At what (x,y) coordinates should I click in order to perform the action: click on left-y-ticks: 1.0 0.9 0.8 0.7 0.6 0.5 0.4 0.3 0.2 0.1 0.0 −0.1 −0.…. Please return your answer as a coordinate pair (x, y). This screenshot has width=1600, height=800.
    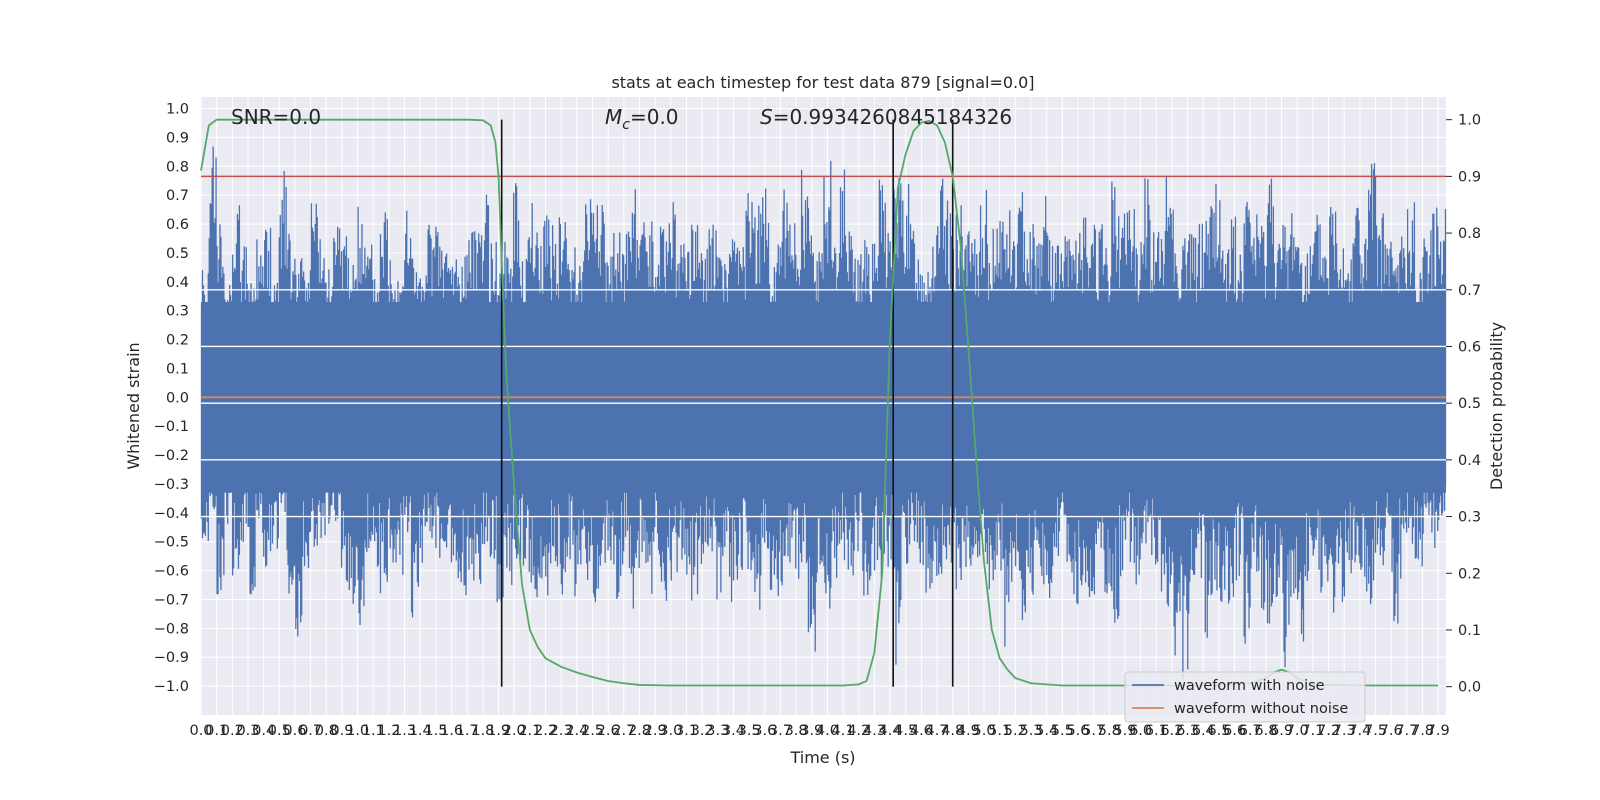
    Looking at the image, I should click on (171, 399).